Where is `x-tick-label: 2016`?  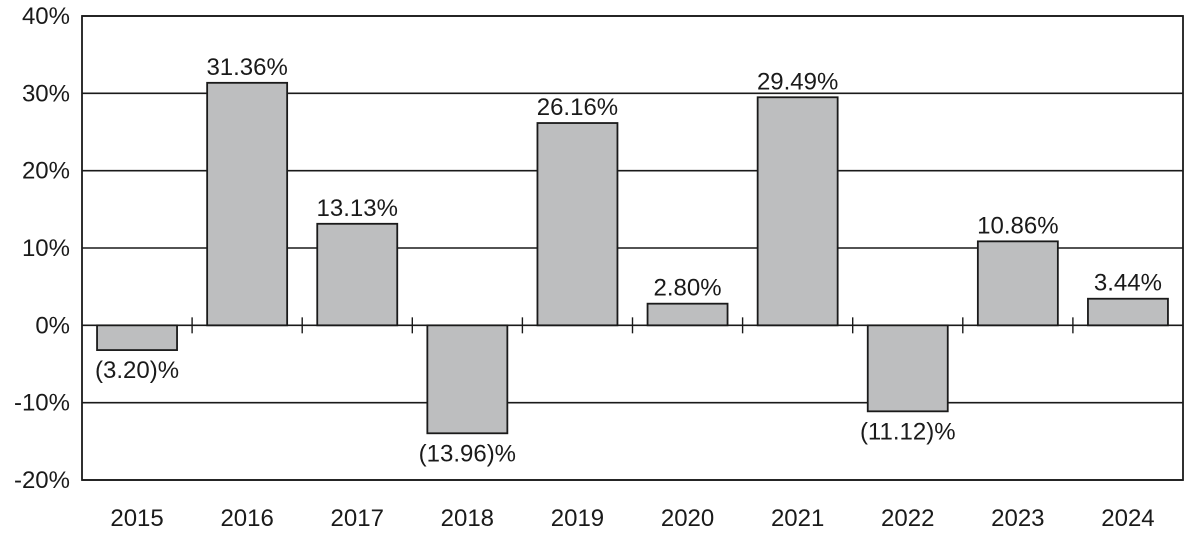 x-tick-label: 2016 is located at coordinates (246, 518).